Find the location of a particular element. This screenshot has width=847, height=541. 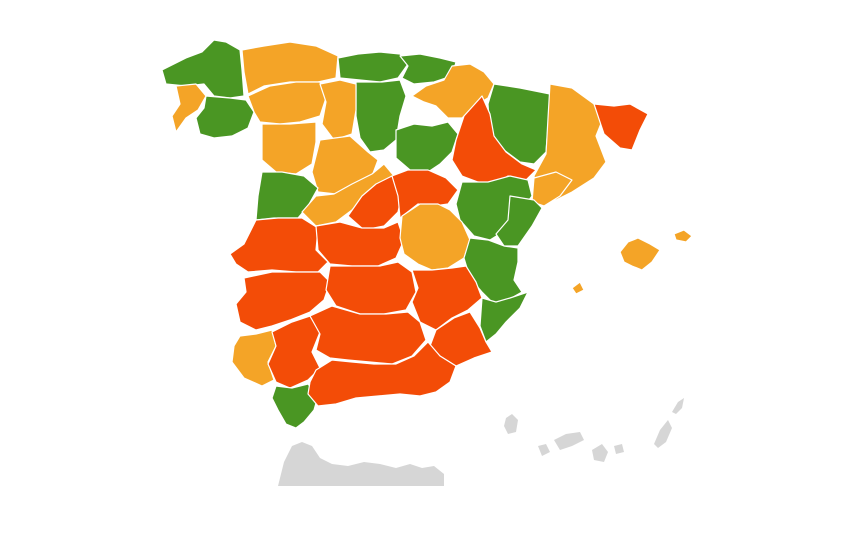

region-albacete is located at coordinates (447, 298).